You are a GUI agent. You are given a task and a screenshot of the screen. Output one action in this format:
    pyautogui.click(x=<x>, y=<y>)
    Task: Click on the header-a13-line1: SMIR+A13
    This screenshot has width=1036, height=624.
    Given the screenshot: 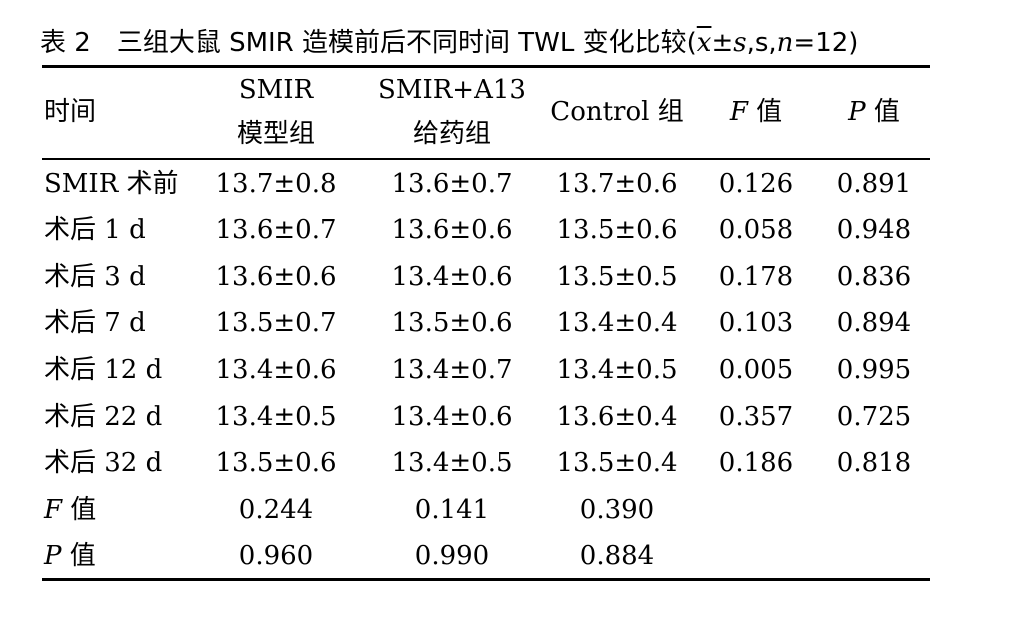 What is the action you would take?
    pyautogui.click(x=452, y=90)
    